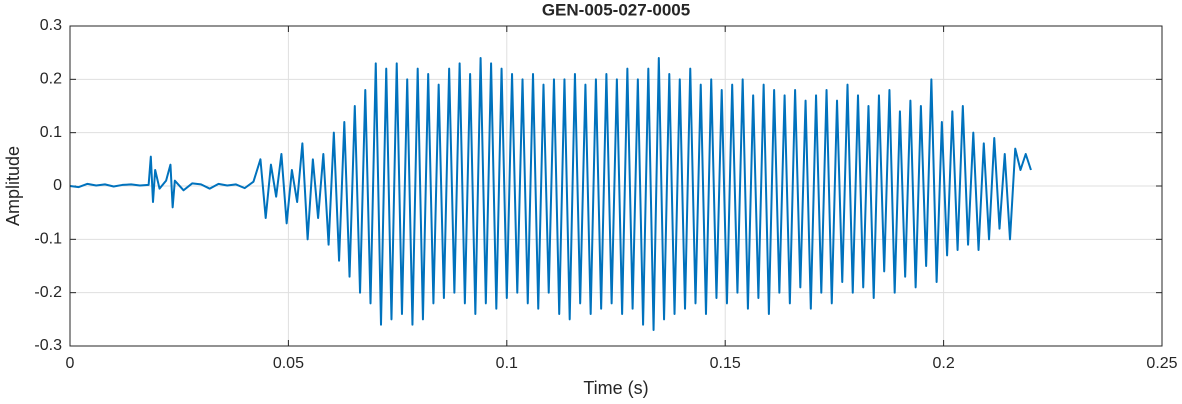 This screenshot has height=404, width=1182. Describe the element at coordinates (1161, 363) in the screenshot. I see `x-tick-label: 0.25` at that location.